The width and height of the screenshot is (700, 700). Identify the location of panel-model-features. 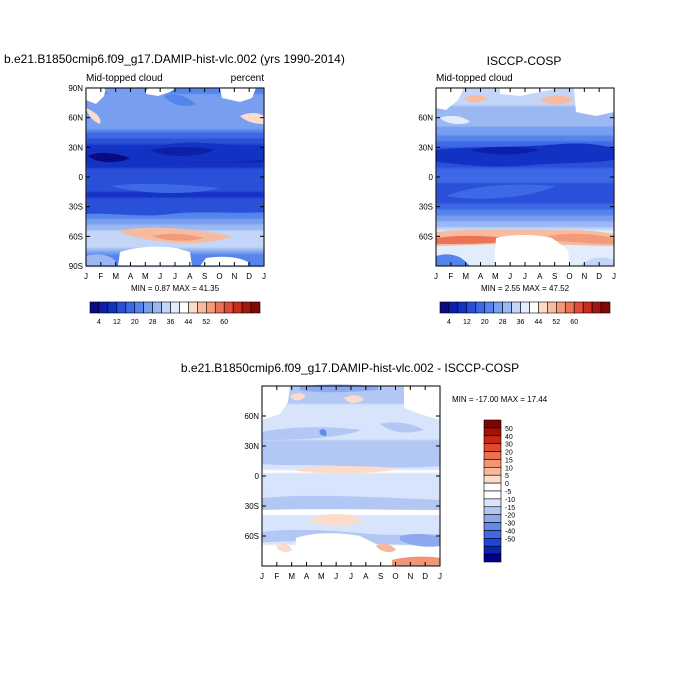
(175, 177).